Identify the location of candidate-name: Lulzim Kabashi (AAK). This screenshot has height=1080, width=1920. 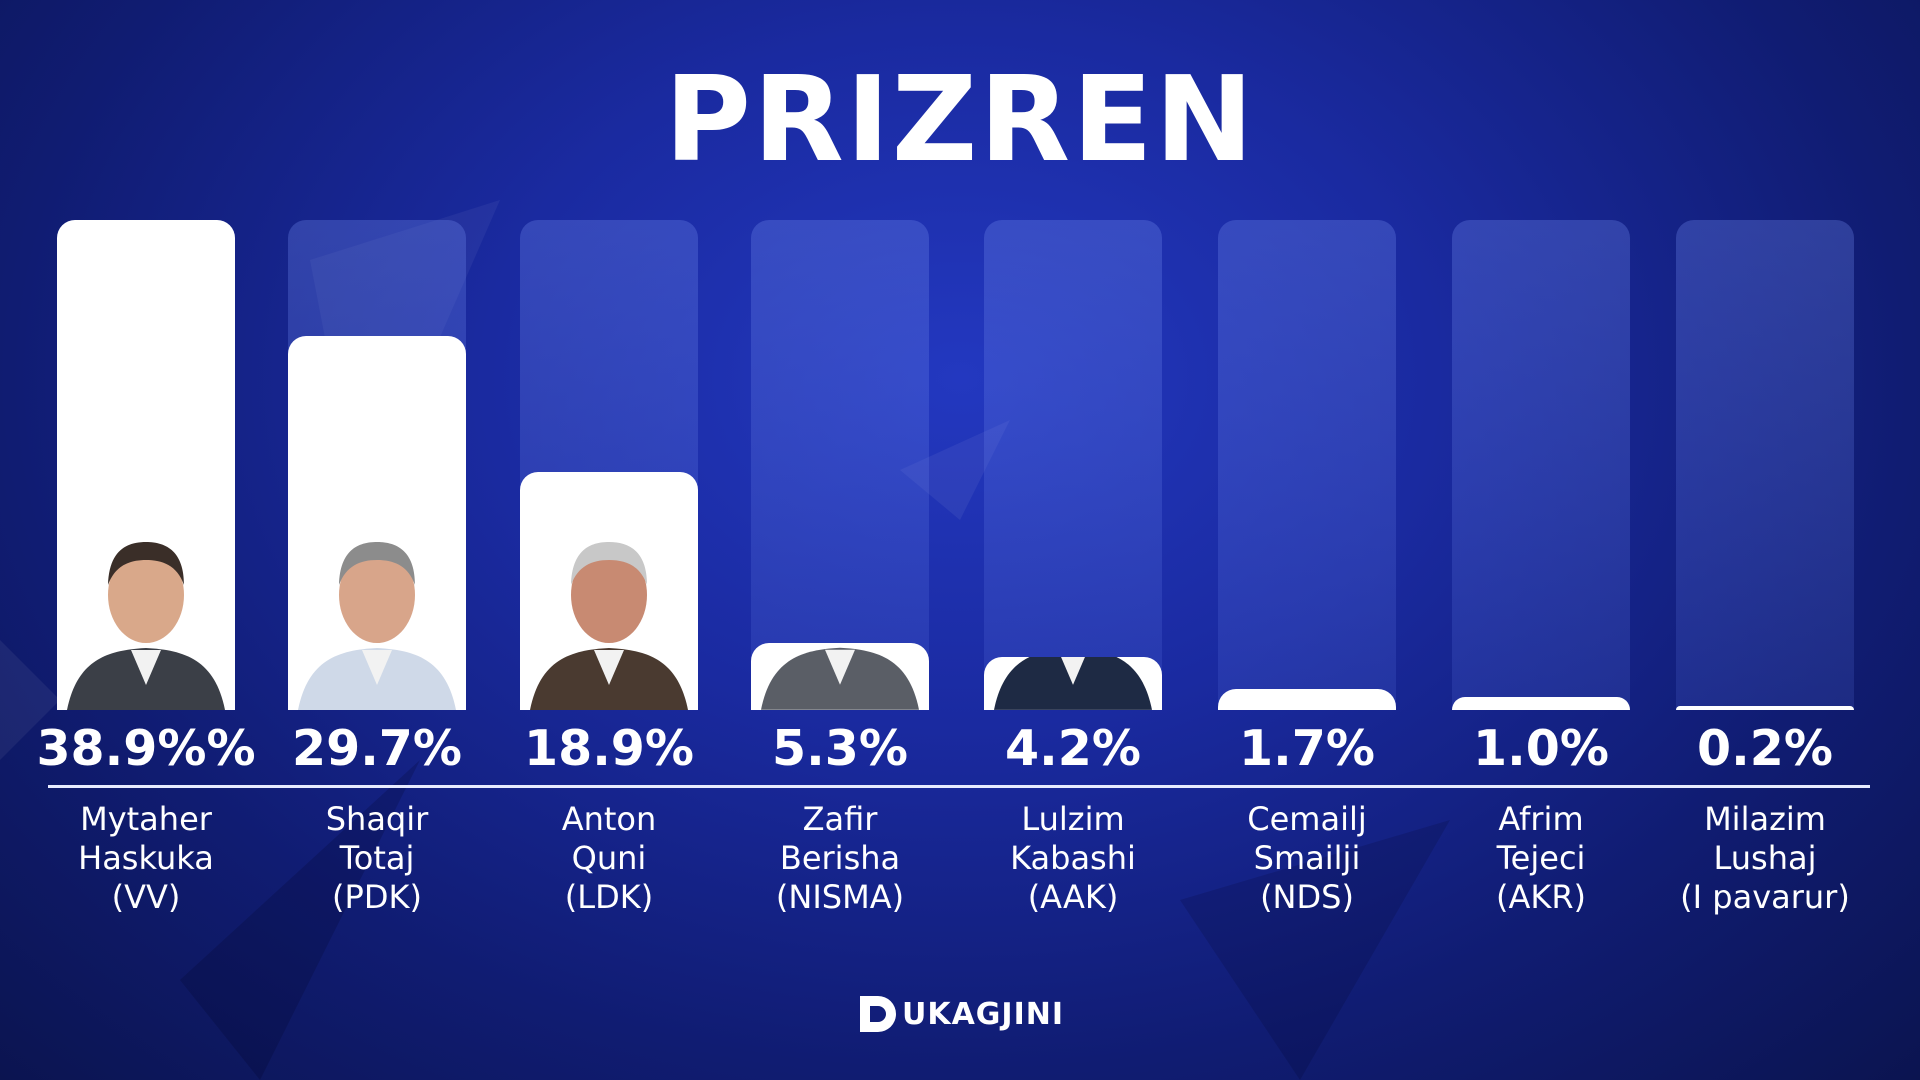
(1073, 858).